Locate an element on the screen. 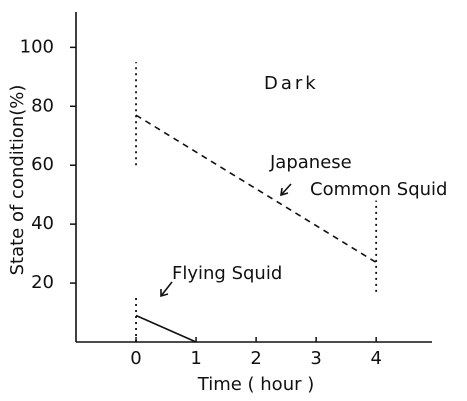  y-axis-title: State of condition(%) is located at coordinates (17, 180).